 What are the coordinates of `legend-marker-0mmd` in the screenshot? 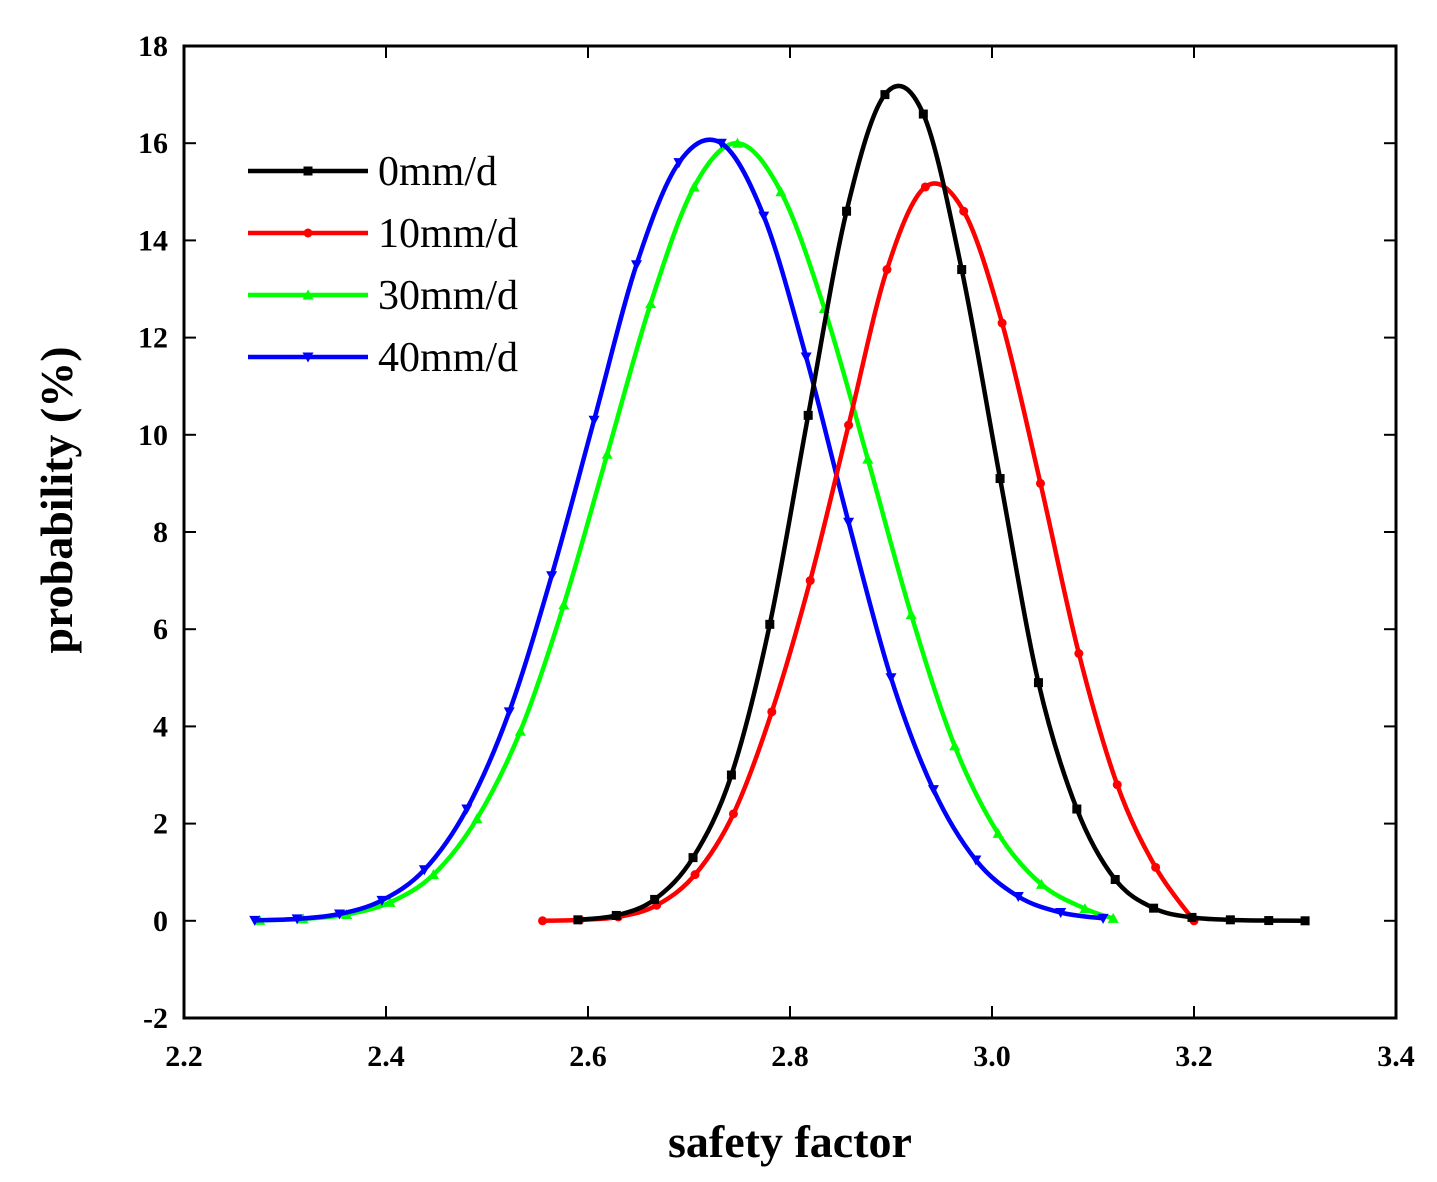 It's located at (308, 171).